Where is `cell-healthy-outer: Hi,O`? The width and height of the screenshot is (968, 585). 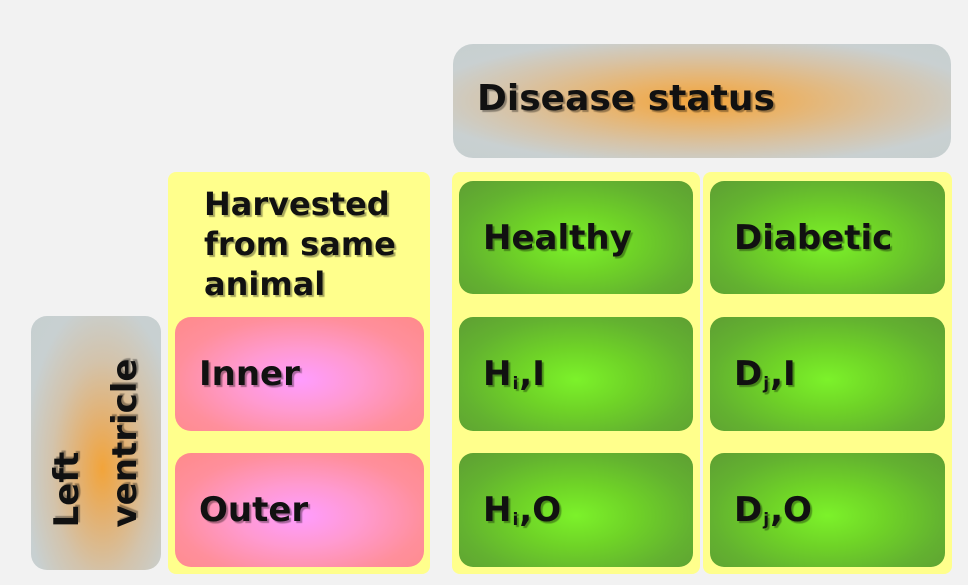 cell-healthy-outer: Hi,O is located at coordinates (576, 510).